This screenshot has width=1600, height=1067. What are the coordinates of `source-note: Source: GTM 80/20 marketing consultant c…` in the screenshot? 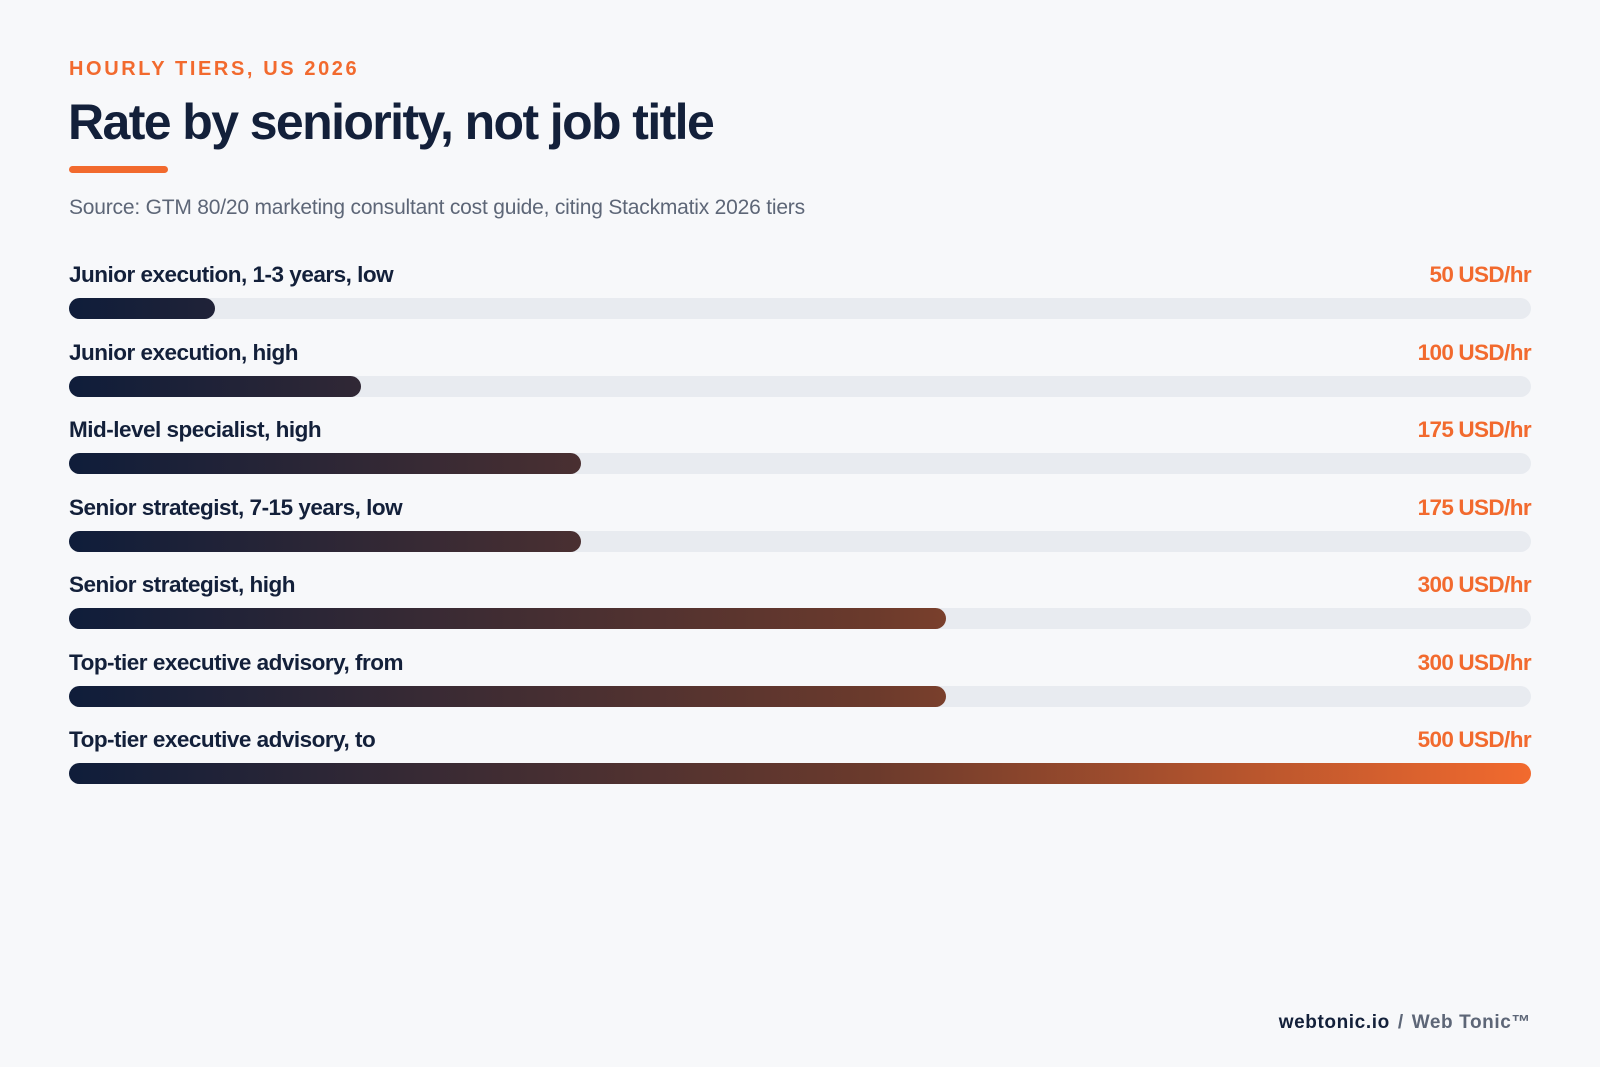 It's located at (437, 207).